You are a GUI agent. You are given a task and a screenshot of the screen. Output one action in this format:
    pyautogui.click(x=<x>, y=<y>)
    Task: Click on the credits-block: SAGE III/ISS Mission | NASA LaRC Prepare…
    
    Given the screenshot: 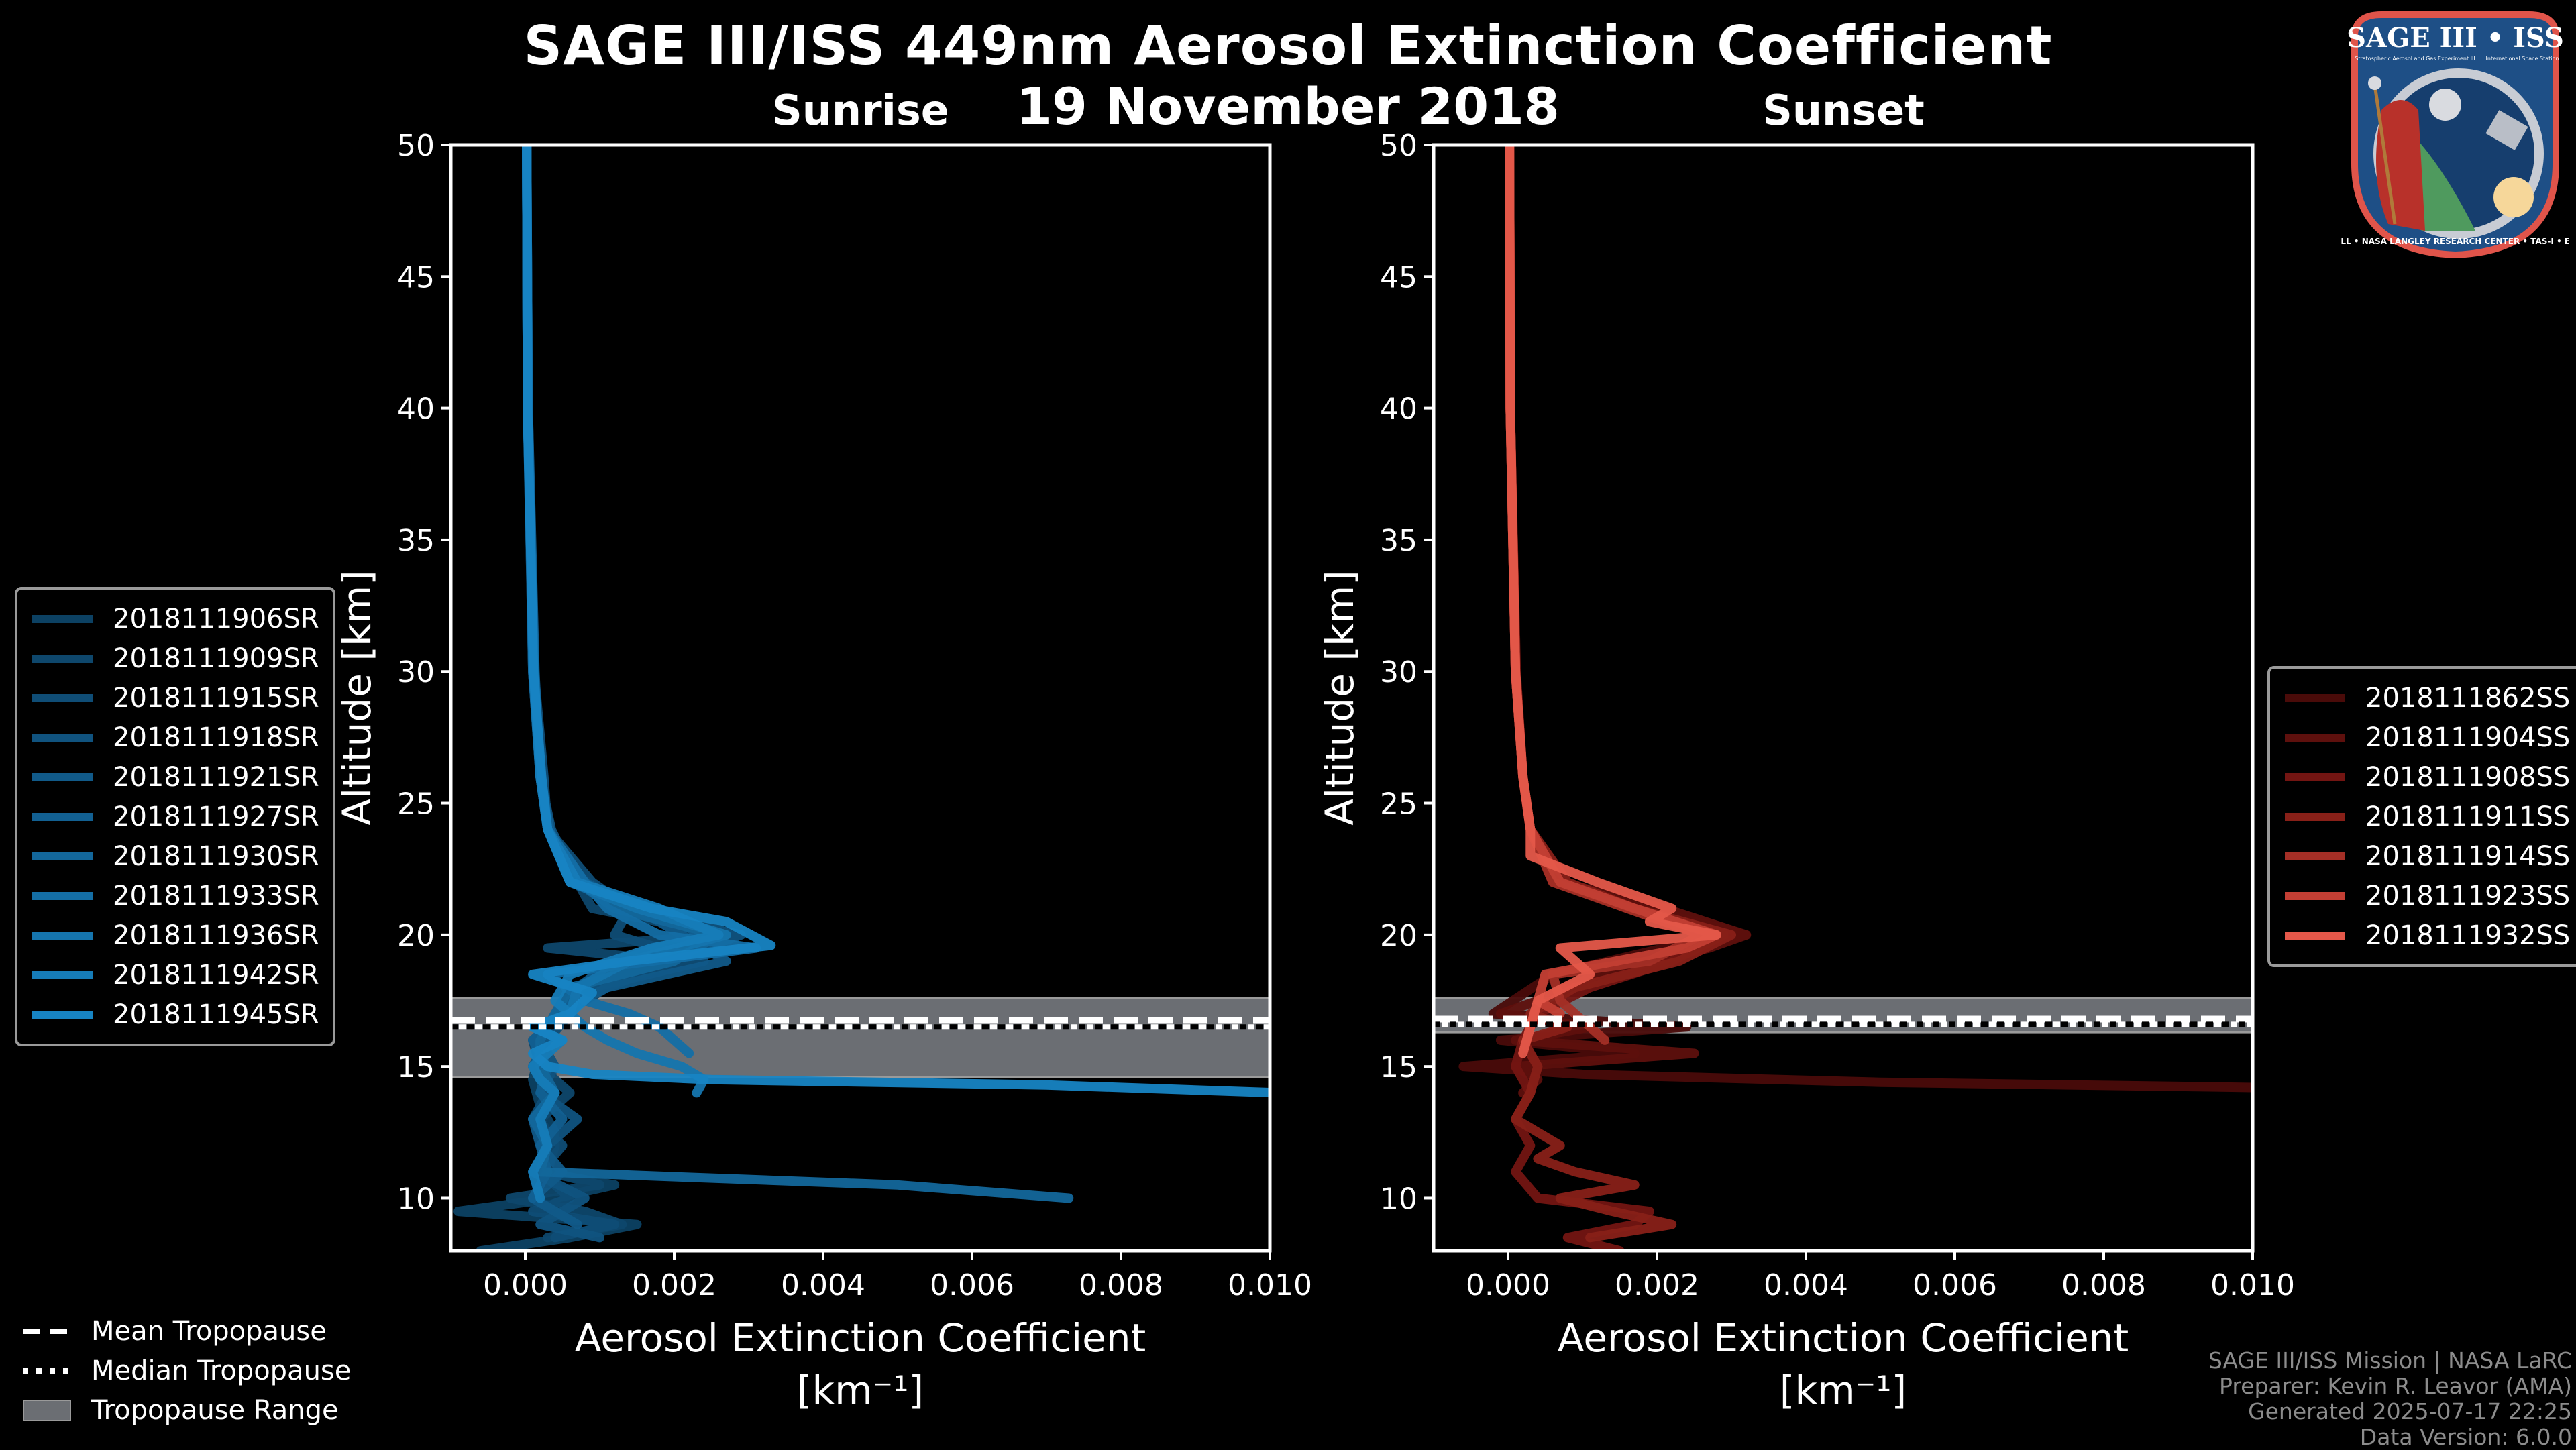 What is the action you would take?
    pyautogui.click(x=2390, y=1399)
    